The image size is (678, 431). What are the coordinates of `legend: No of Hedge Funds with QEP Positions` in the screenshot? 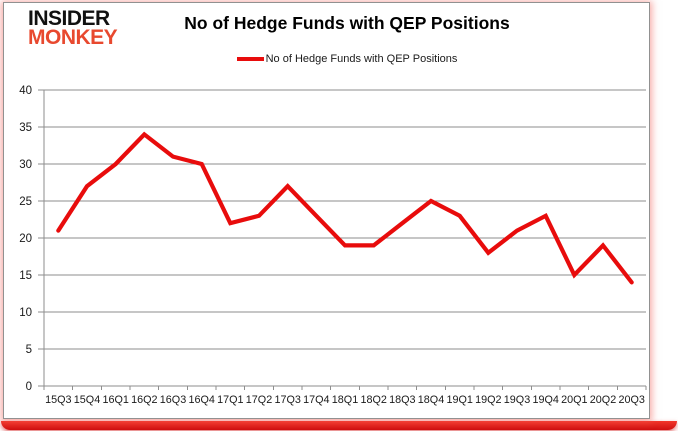 It's located at (347, 59).